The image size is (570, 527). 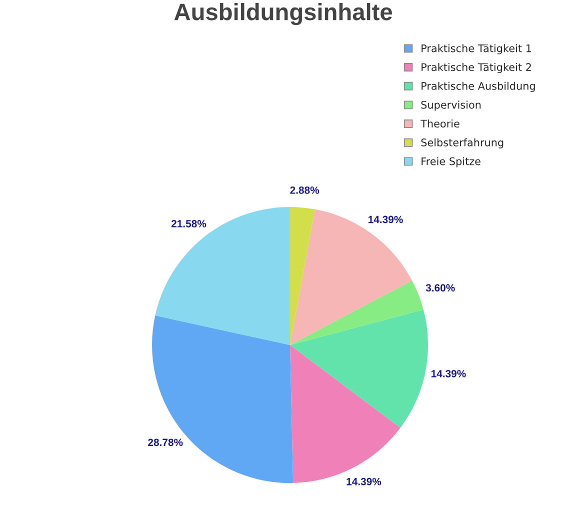 What do you see at coordinates (283, 14) in the screenshot?
I see `chart-title: Ausbildungsinhalte` at bounding box center [283, 14].